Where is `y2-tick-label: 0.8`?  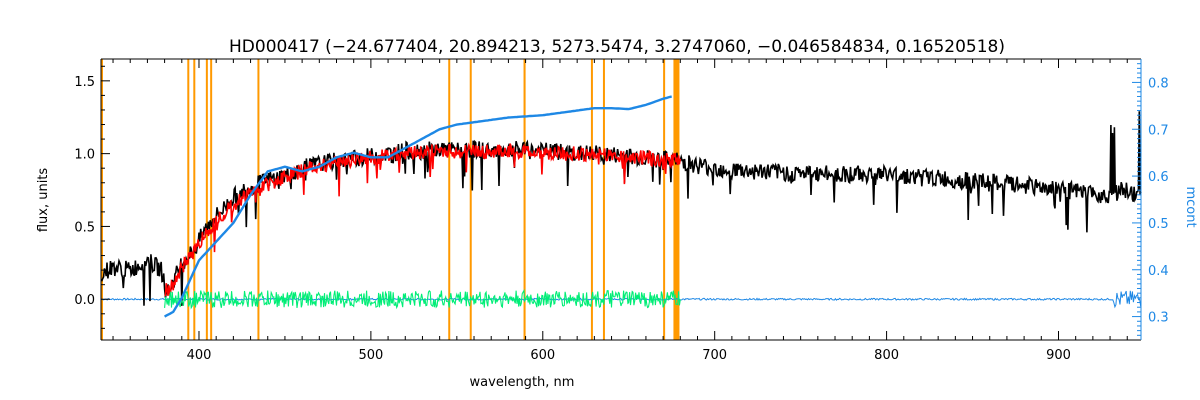
y2-tick-label: 0.8 is located at coordinates (1158, 83).